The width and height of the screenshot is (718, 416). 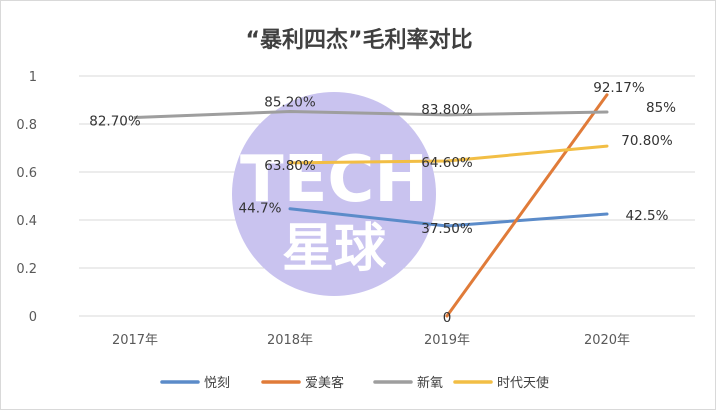 What do you see at coordinates (334, 249) in the screenshot?
I see `watermark-line2: 星球` at bounding box center [334, 249].